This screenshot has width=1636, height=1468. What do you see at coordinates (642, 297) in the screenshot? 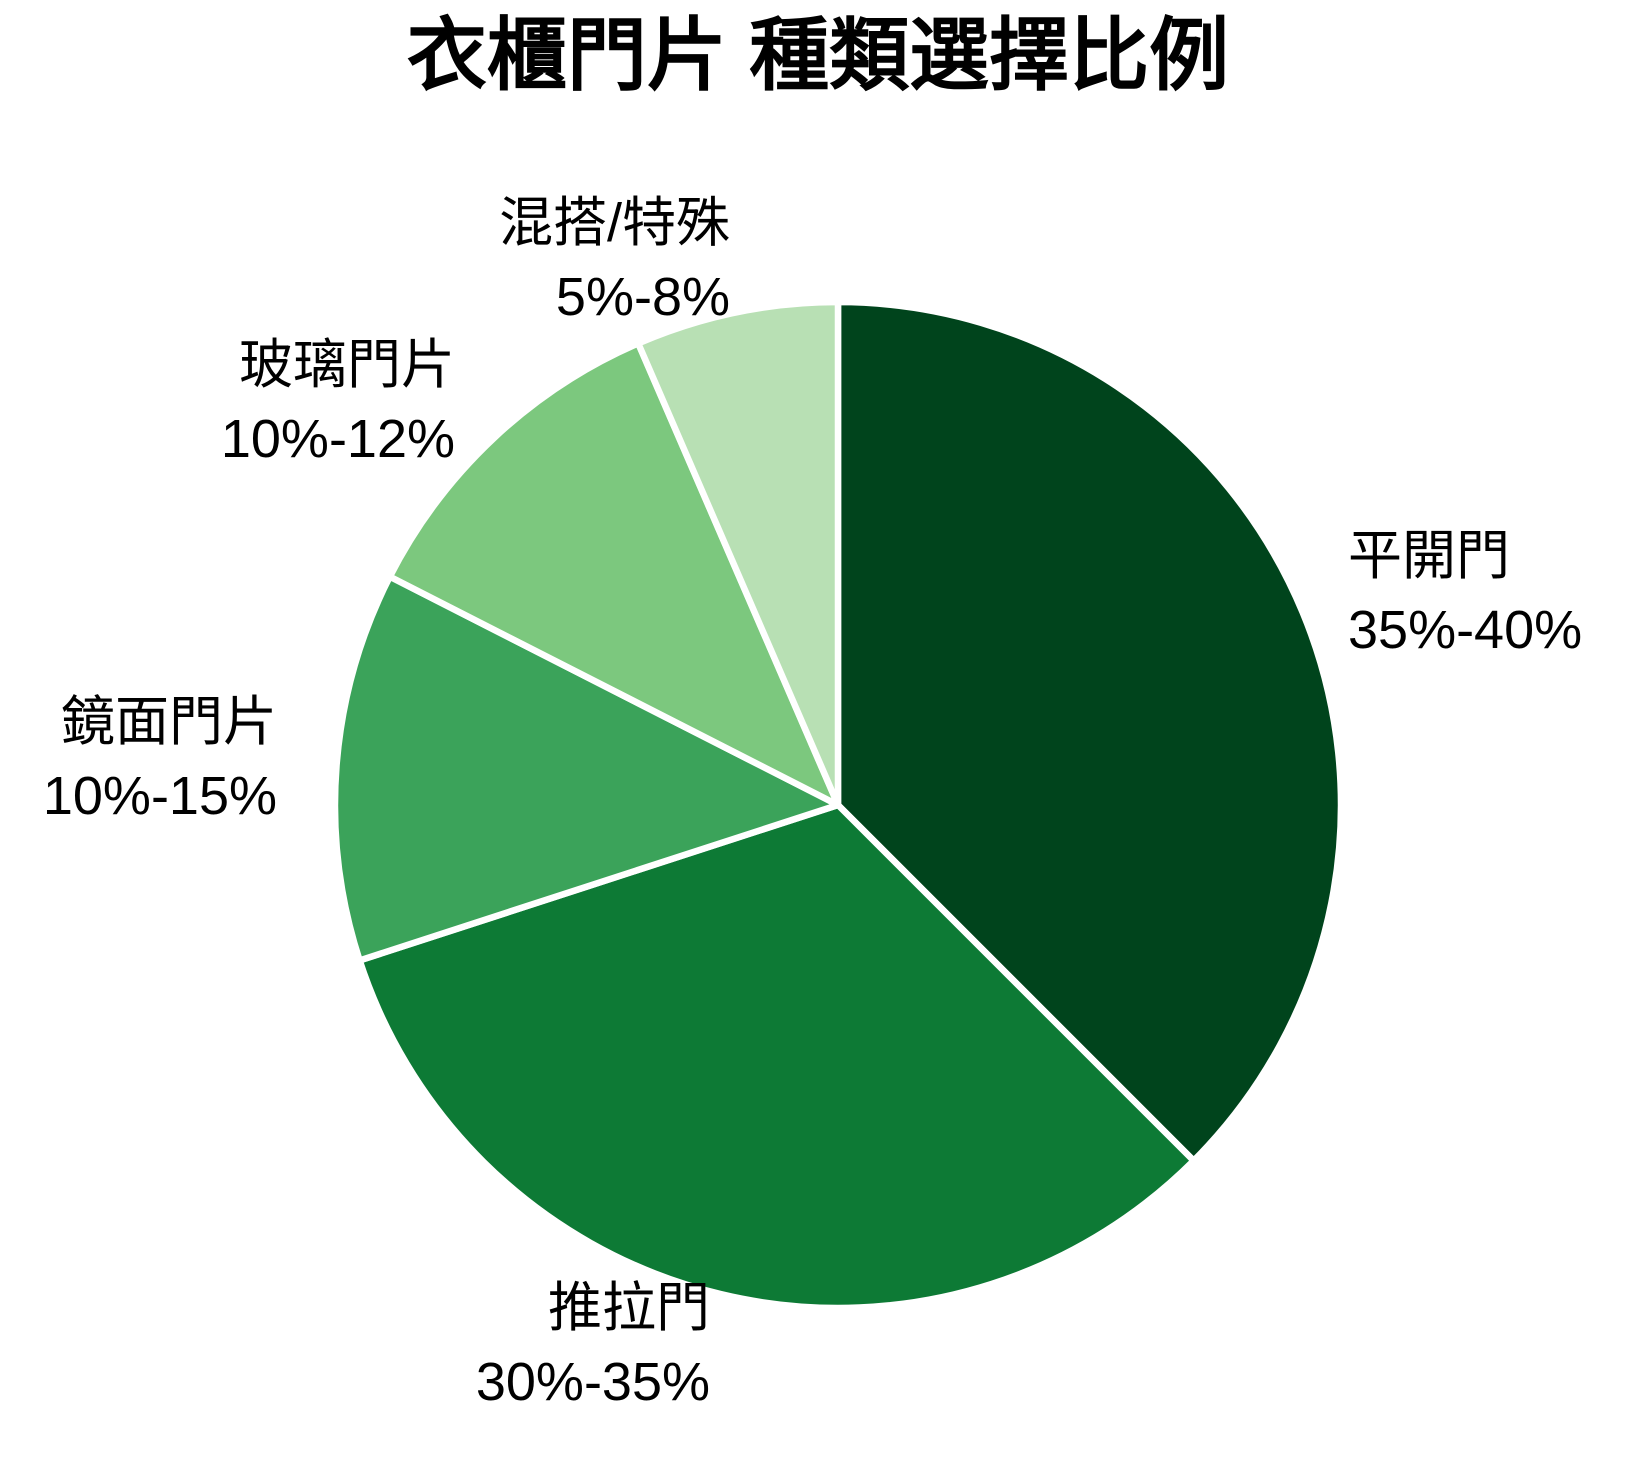
I see `pie-label-mixed-special-range: 5%-8%` at bounding box center [642, 297].